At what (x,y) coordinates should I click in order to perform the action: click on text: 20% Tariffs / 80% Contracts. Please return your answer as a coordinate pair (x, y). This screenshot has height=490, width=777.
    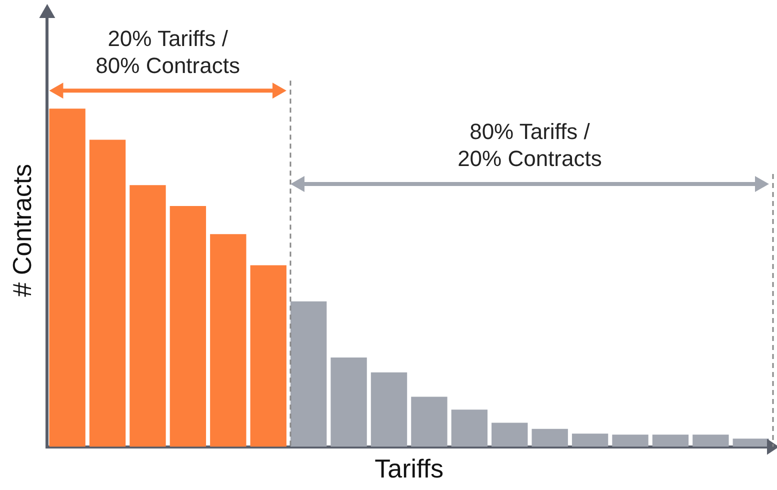
    Looking at the image, I should click on (168, 51).